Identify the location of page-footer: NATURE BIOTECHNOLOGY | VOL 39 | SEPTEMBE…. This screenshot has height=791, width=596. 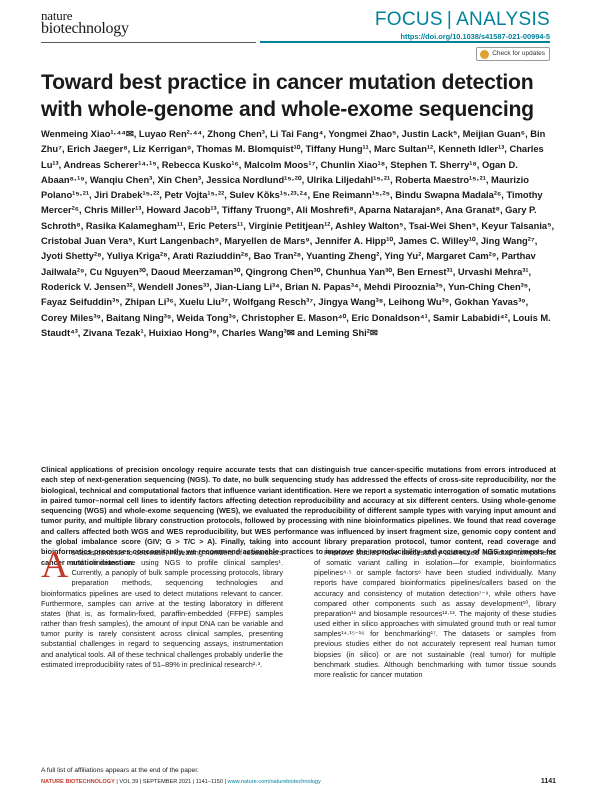
(298, 781).